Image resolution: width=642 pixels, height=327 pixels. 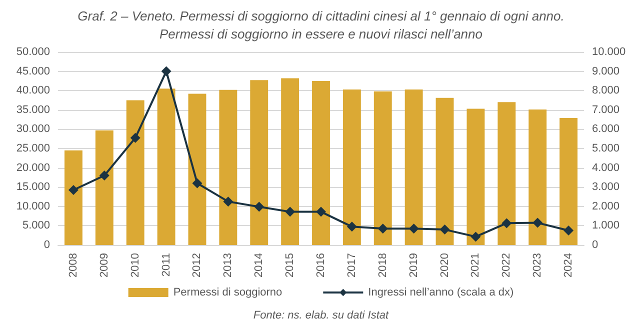 What do you see at coordinates (606, 226) in the screenshot?
I see `y2-tick-label: 1.000` at bounding box center [606, 226].